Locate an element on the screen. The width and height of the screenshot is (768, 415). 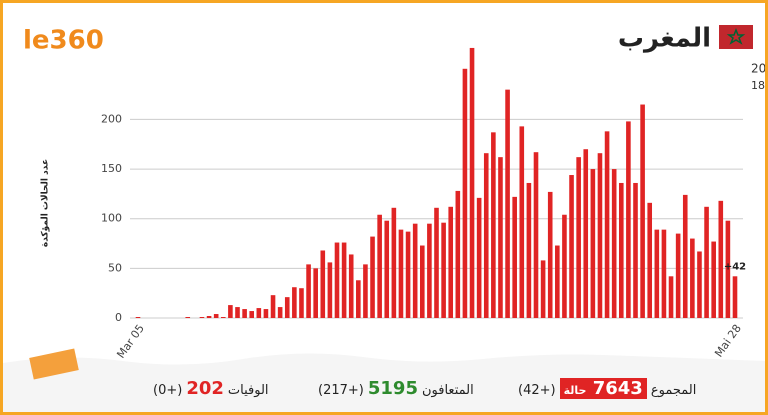
footer-total: المجموع7643 حالة(+42) is located at coordinates (607, 388).